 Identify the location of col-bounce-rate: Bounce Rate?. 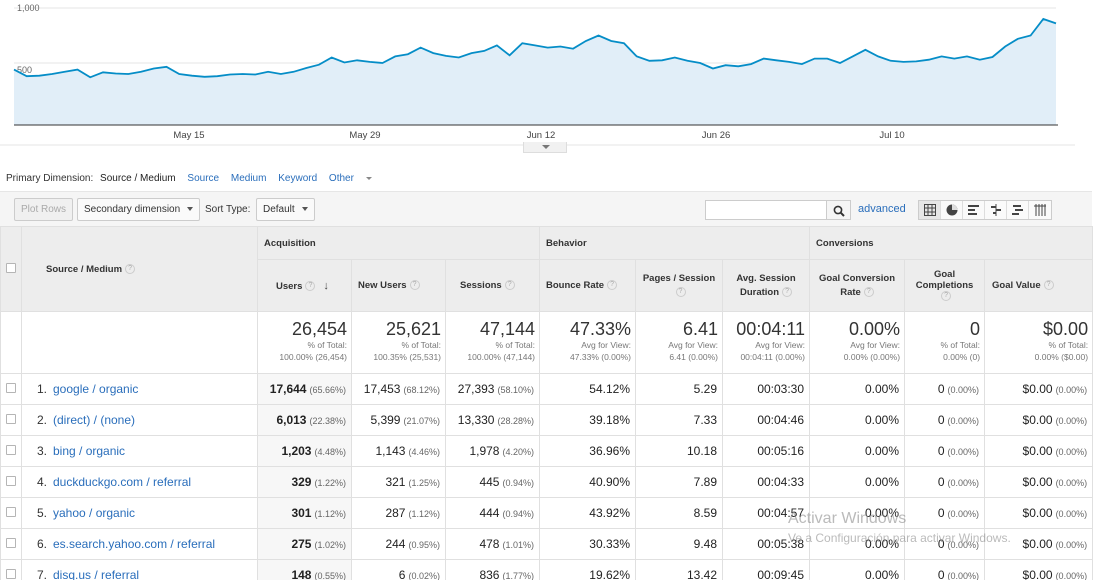
(587, 285).